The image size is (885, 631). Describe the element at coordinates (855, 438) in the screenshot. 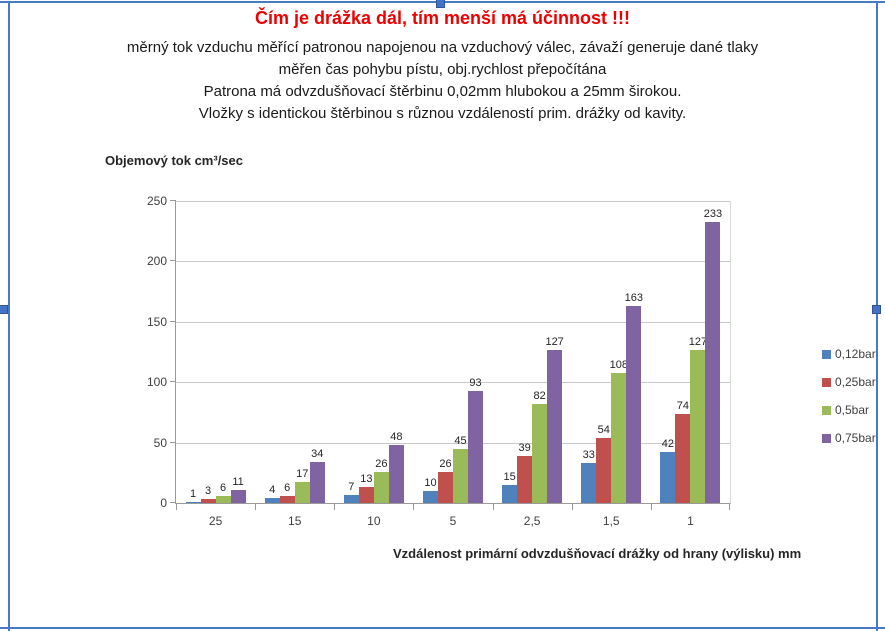

I see `legend-label: 0,75bar` at that location.